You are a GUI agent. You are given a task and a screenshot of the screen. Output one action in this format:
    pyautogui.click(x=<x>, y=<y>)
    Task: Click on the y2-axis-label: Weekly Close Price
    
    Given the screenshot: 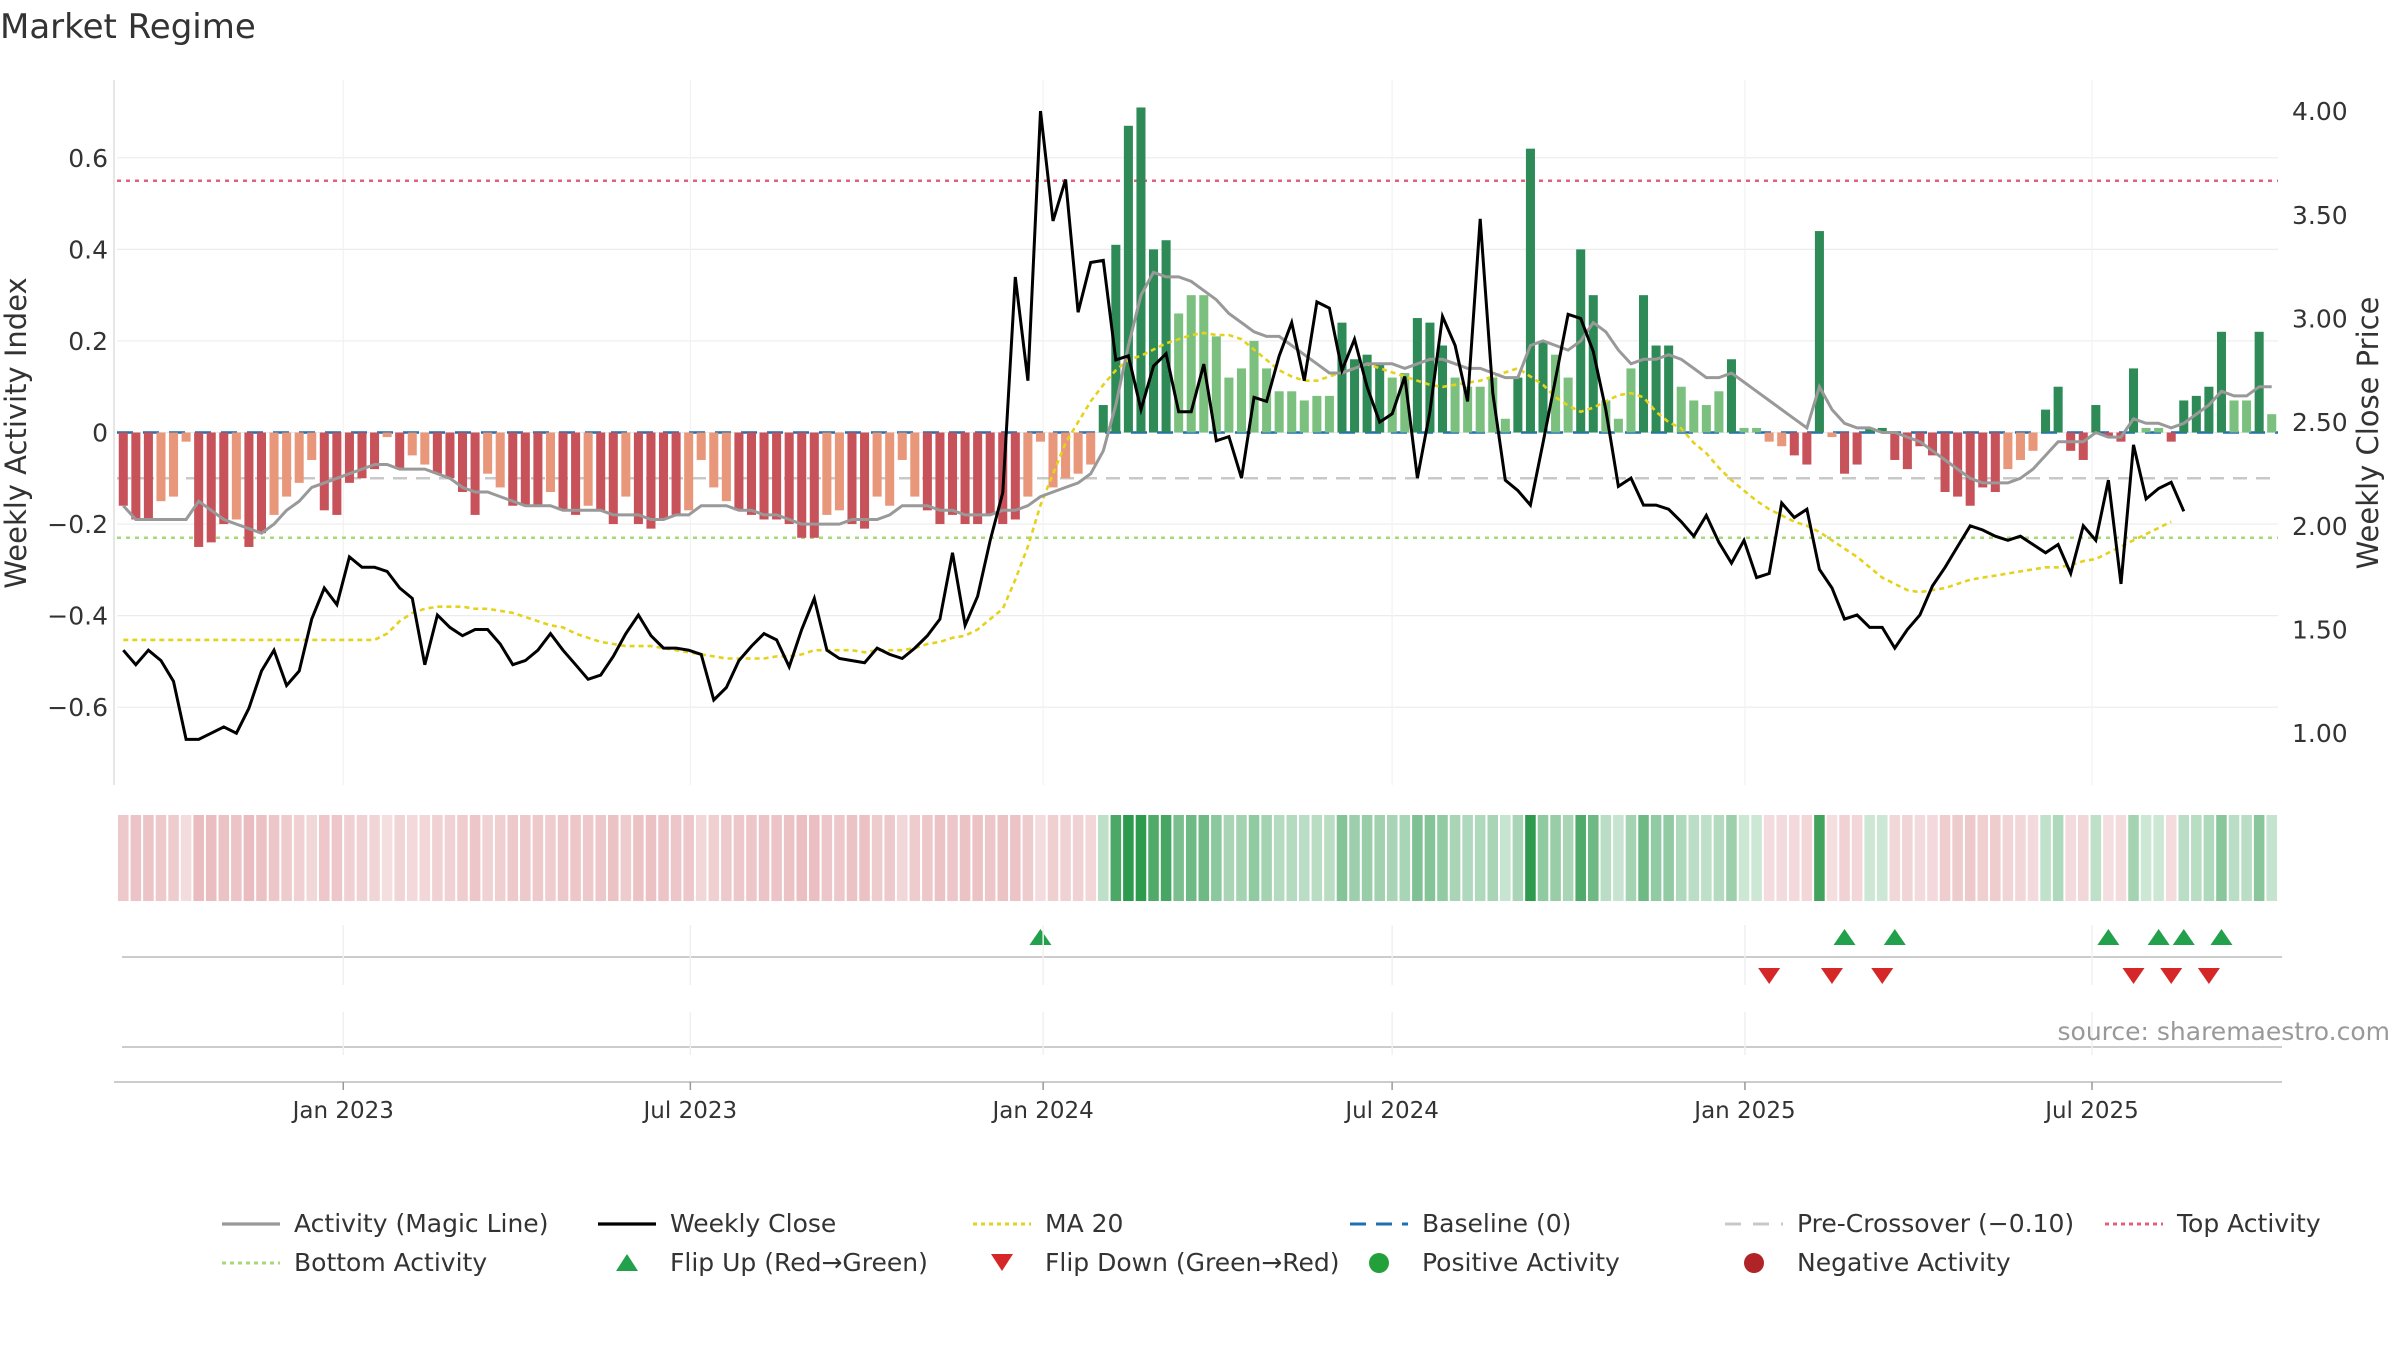 What is the action you would take?
    pyautogui.click(x=2368, y=433)
    